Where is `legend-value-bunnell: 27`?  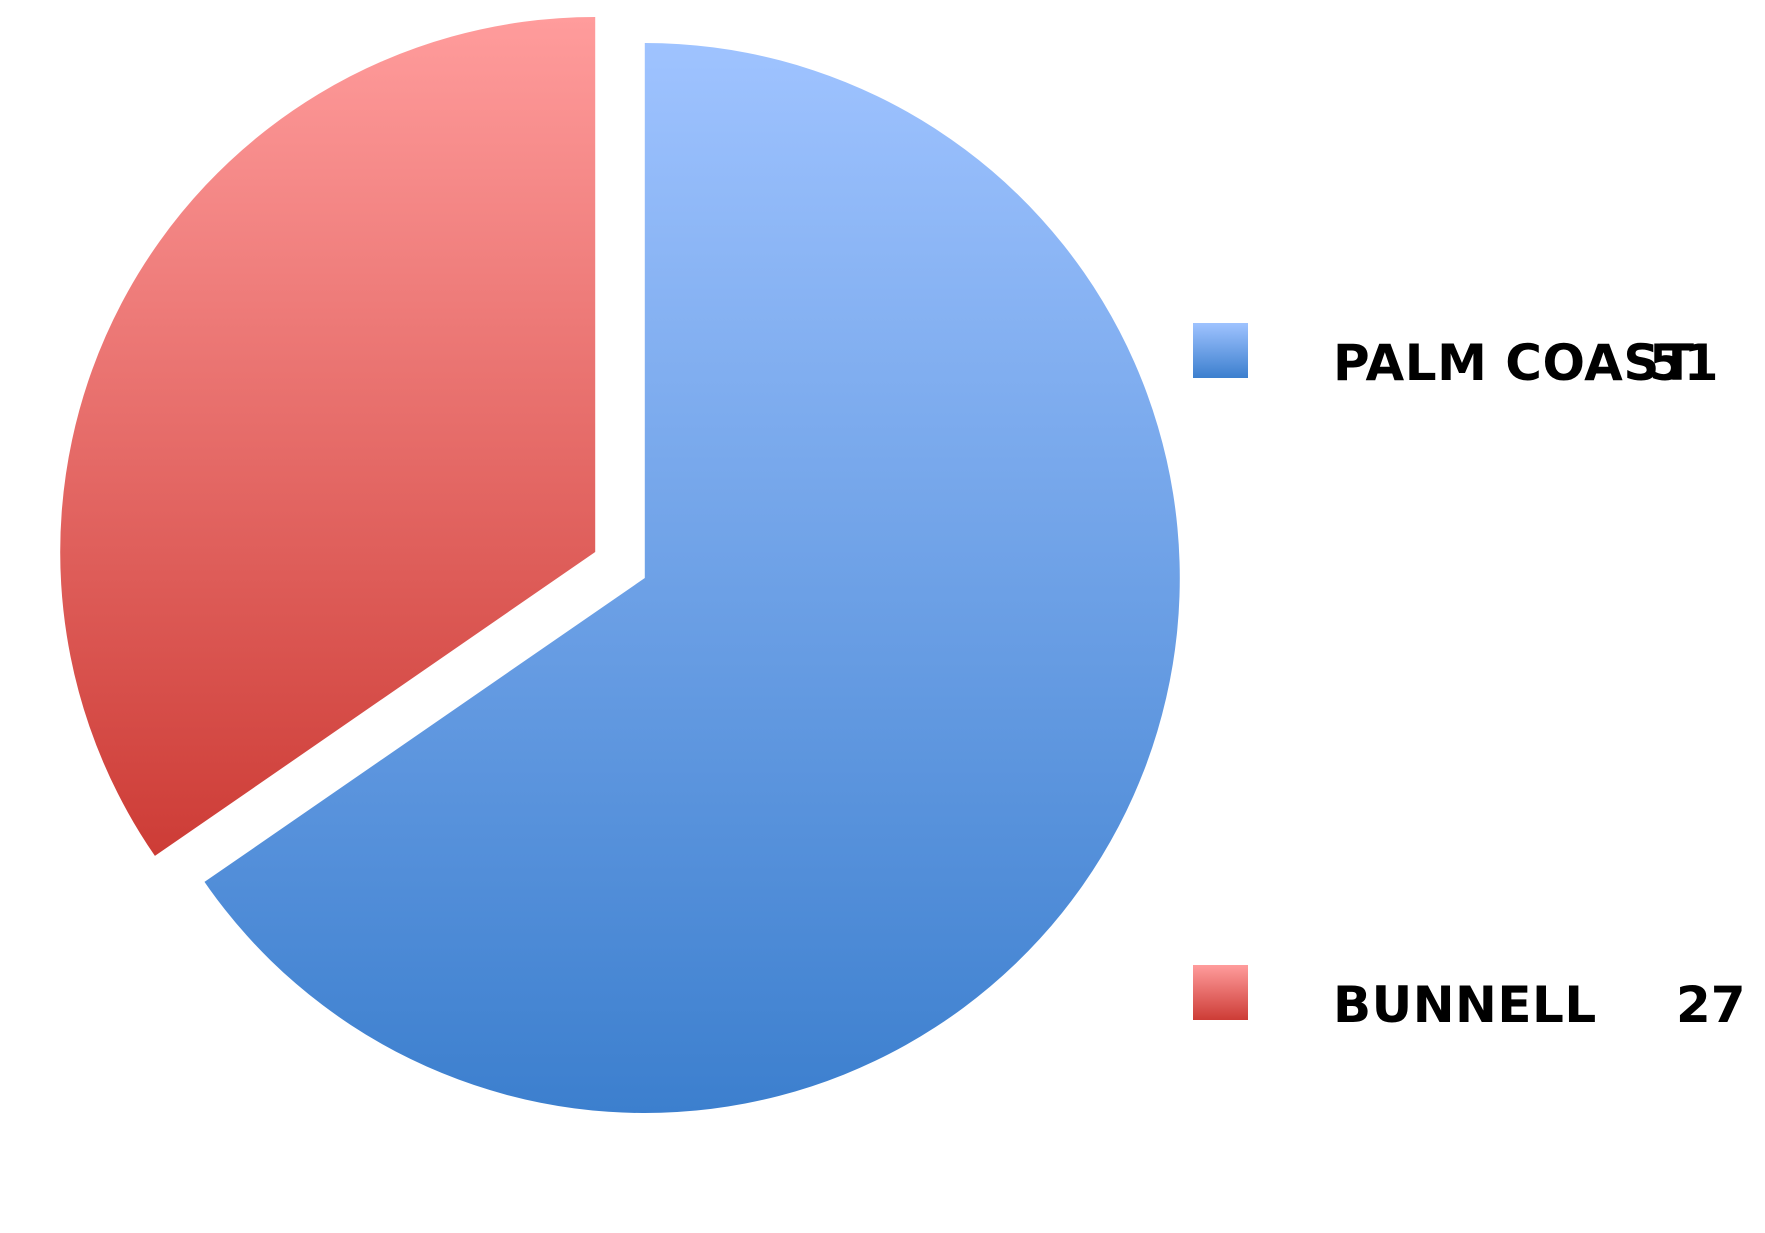 legend-value-bunnell: 27 is located at coordinates (1711, 1005).